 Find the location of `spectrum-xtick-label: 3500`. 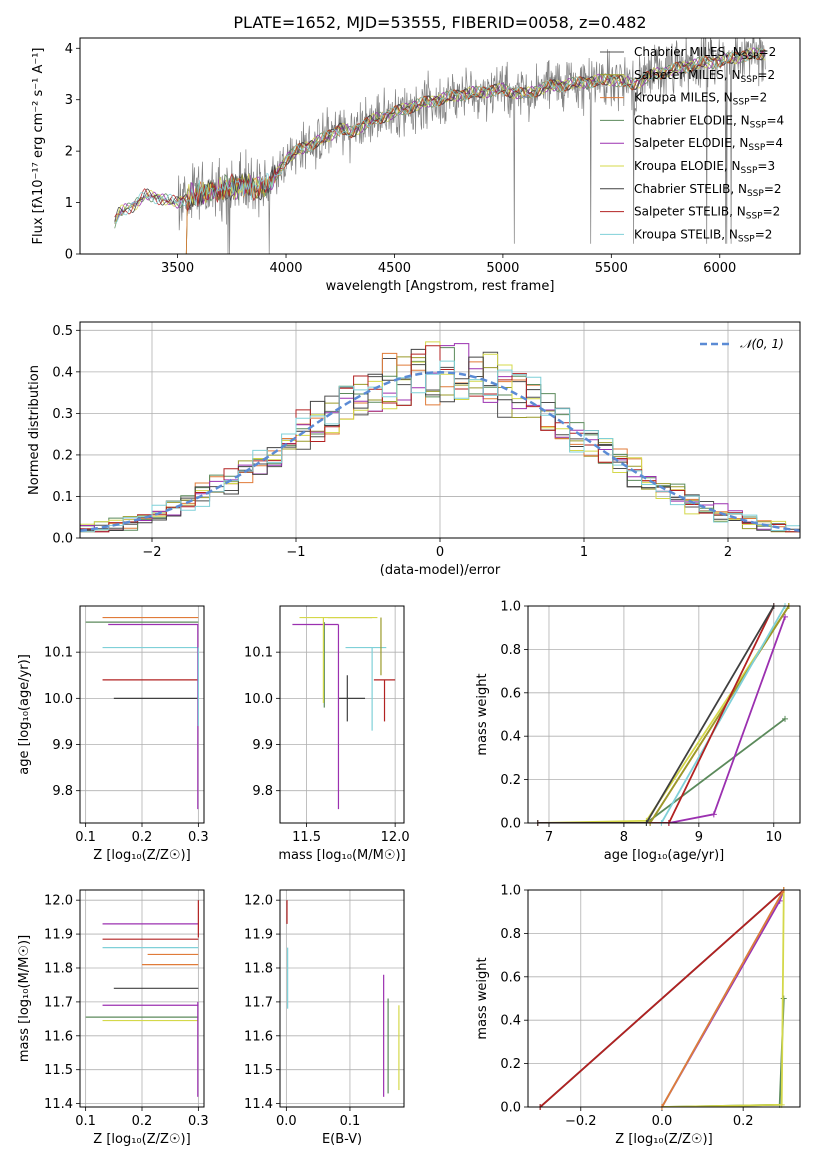

spectrum-xtick-label: 3500 is located at coordinates (177, 268).